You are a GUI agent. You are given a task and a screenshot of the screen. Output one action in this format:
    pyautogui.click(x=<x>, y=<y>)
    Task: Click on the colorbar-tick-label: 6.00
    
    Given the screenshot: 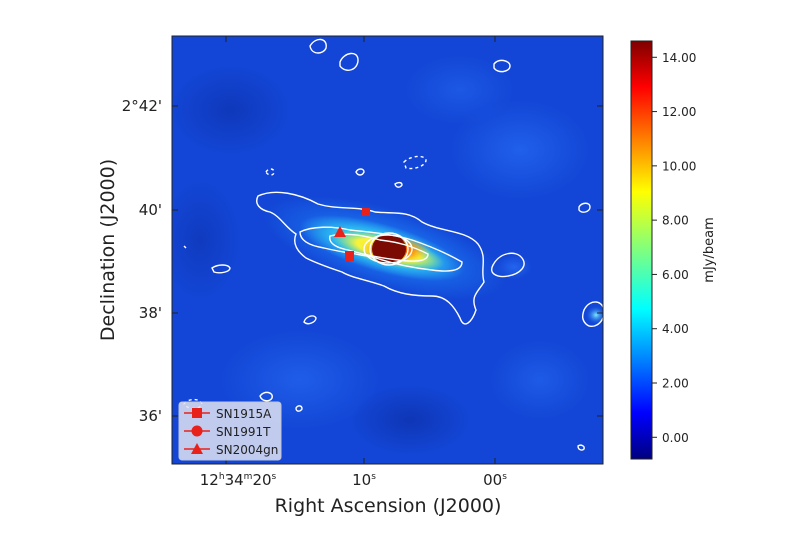 What is the action you would take?
    pyautogui.click(x=675, y=275)
    